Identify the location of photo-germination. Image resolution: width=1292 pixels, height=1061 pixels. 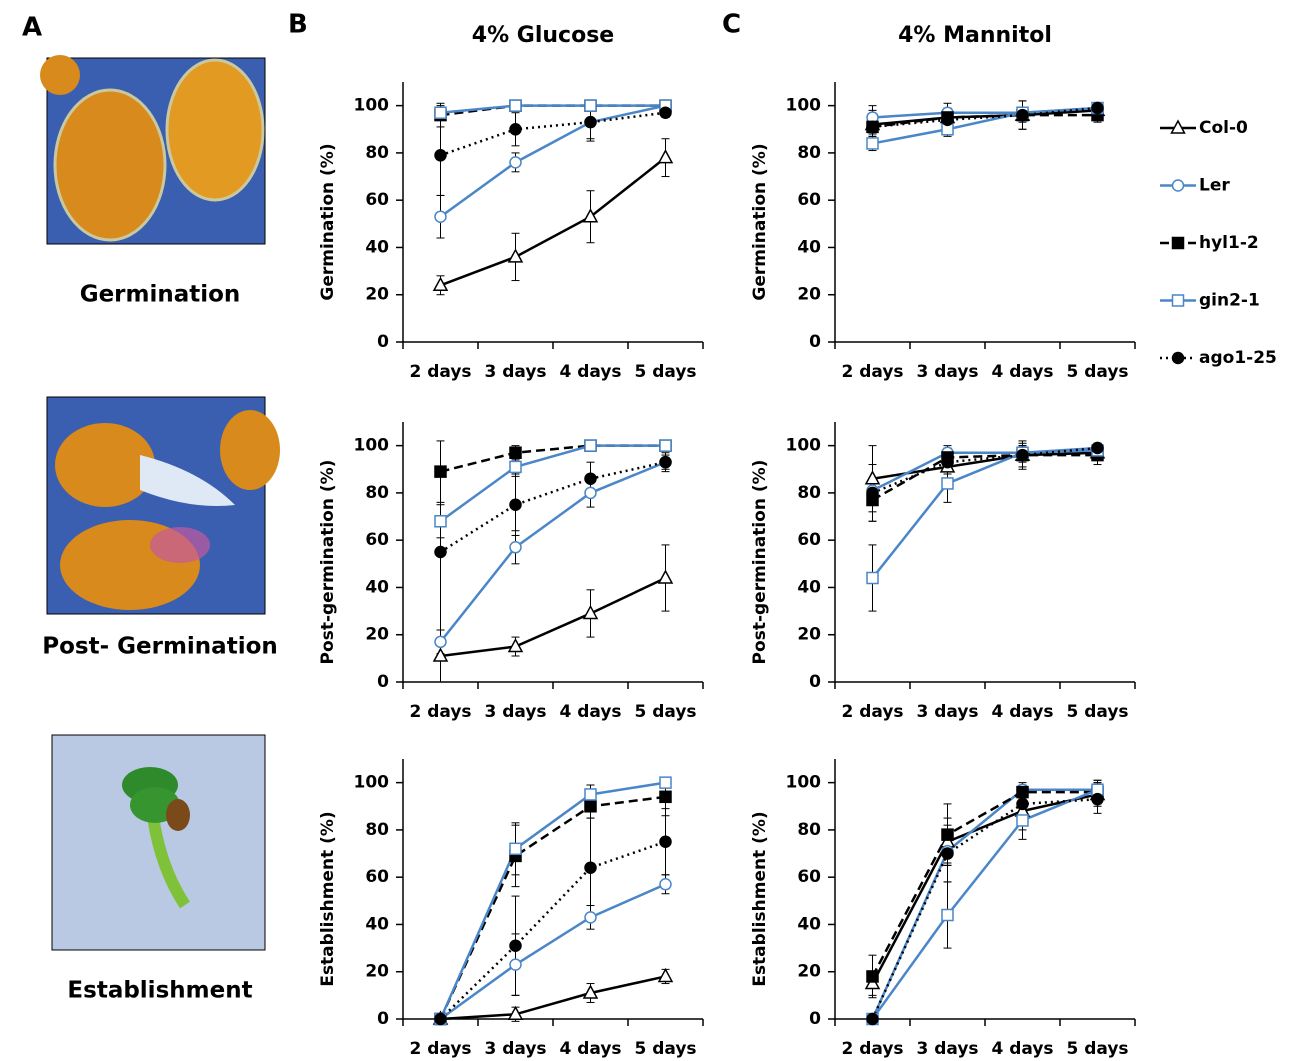
(153, 150).